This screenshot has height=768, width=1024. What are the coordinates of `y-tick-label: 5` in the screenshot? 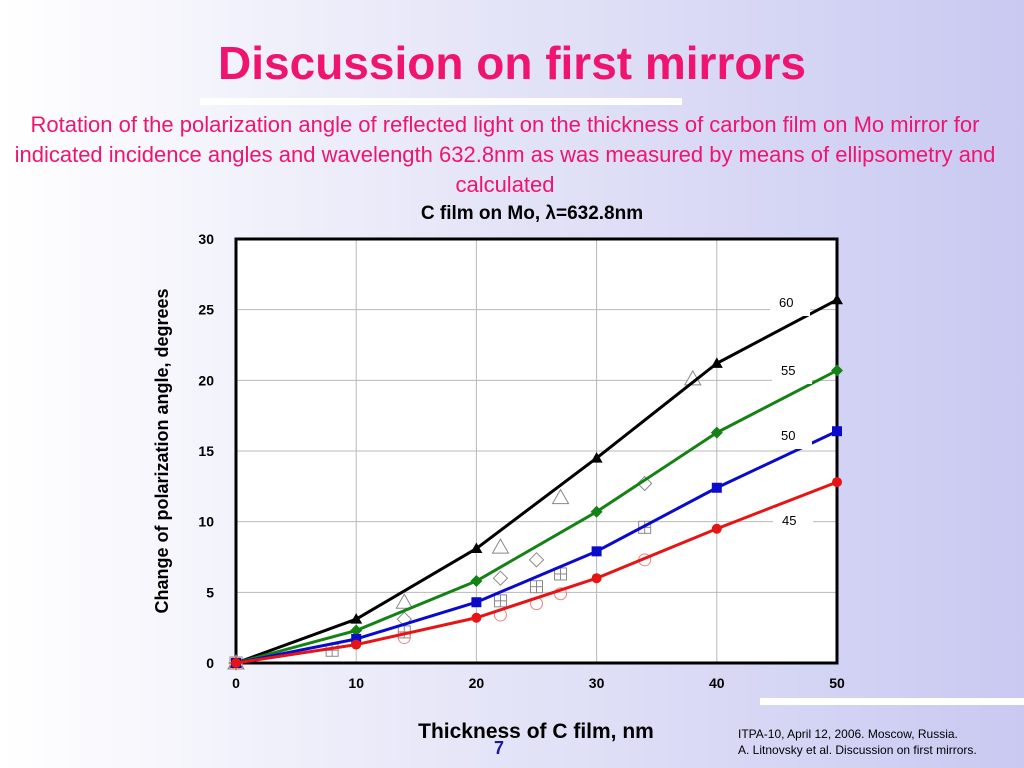 It's located at (210, 592).